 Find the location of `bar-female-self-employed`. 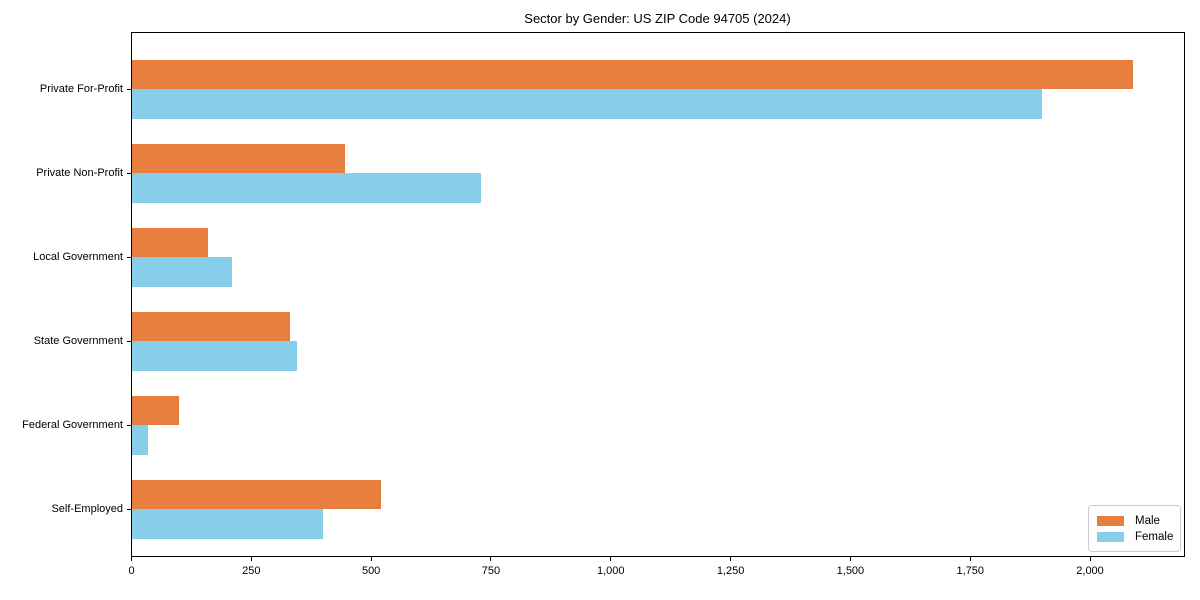

bar-female-self-employed is located at coordinates (227, 524).